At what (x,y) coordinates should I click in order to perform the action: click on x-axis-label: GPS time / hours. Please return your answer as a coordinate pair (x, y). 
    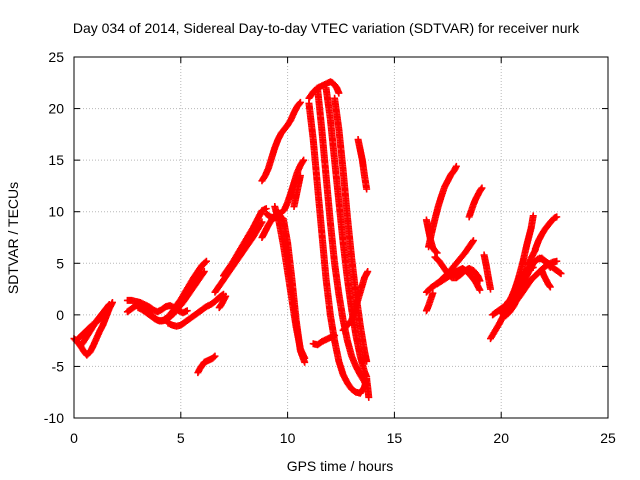
    Looking at the image, I should click on (340, 466).